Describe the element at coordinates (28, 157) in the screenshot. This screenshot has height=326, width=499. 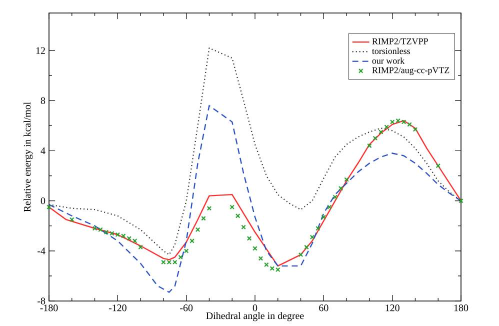
I see `y-axis-title: Relative energy in kcal/mol` at that location.